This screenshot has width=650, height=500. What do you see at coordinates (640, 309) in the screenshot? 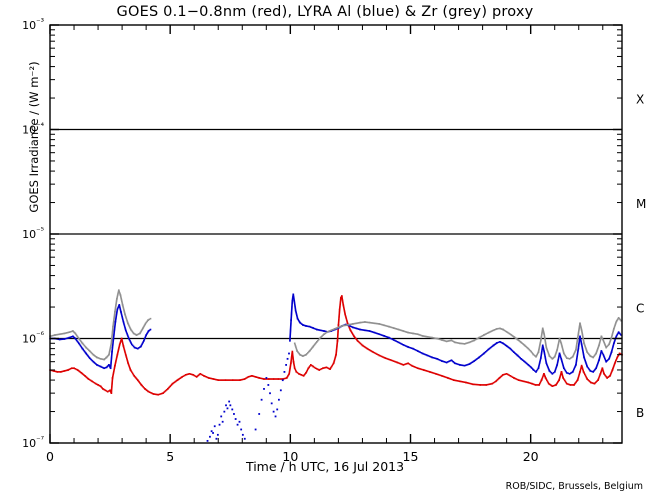
I see `flare-class-label-c: C` at bounding box center [640, 309].